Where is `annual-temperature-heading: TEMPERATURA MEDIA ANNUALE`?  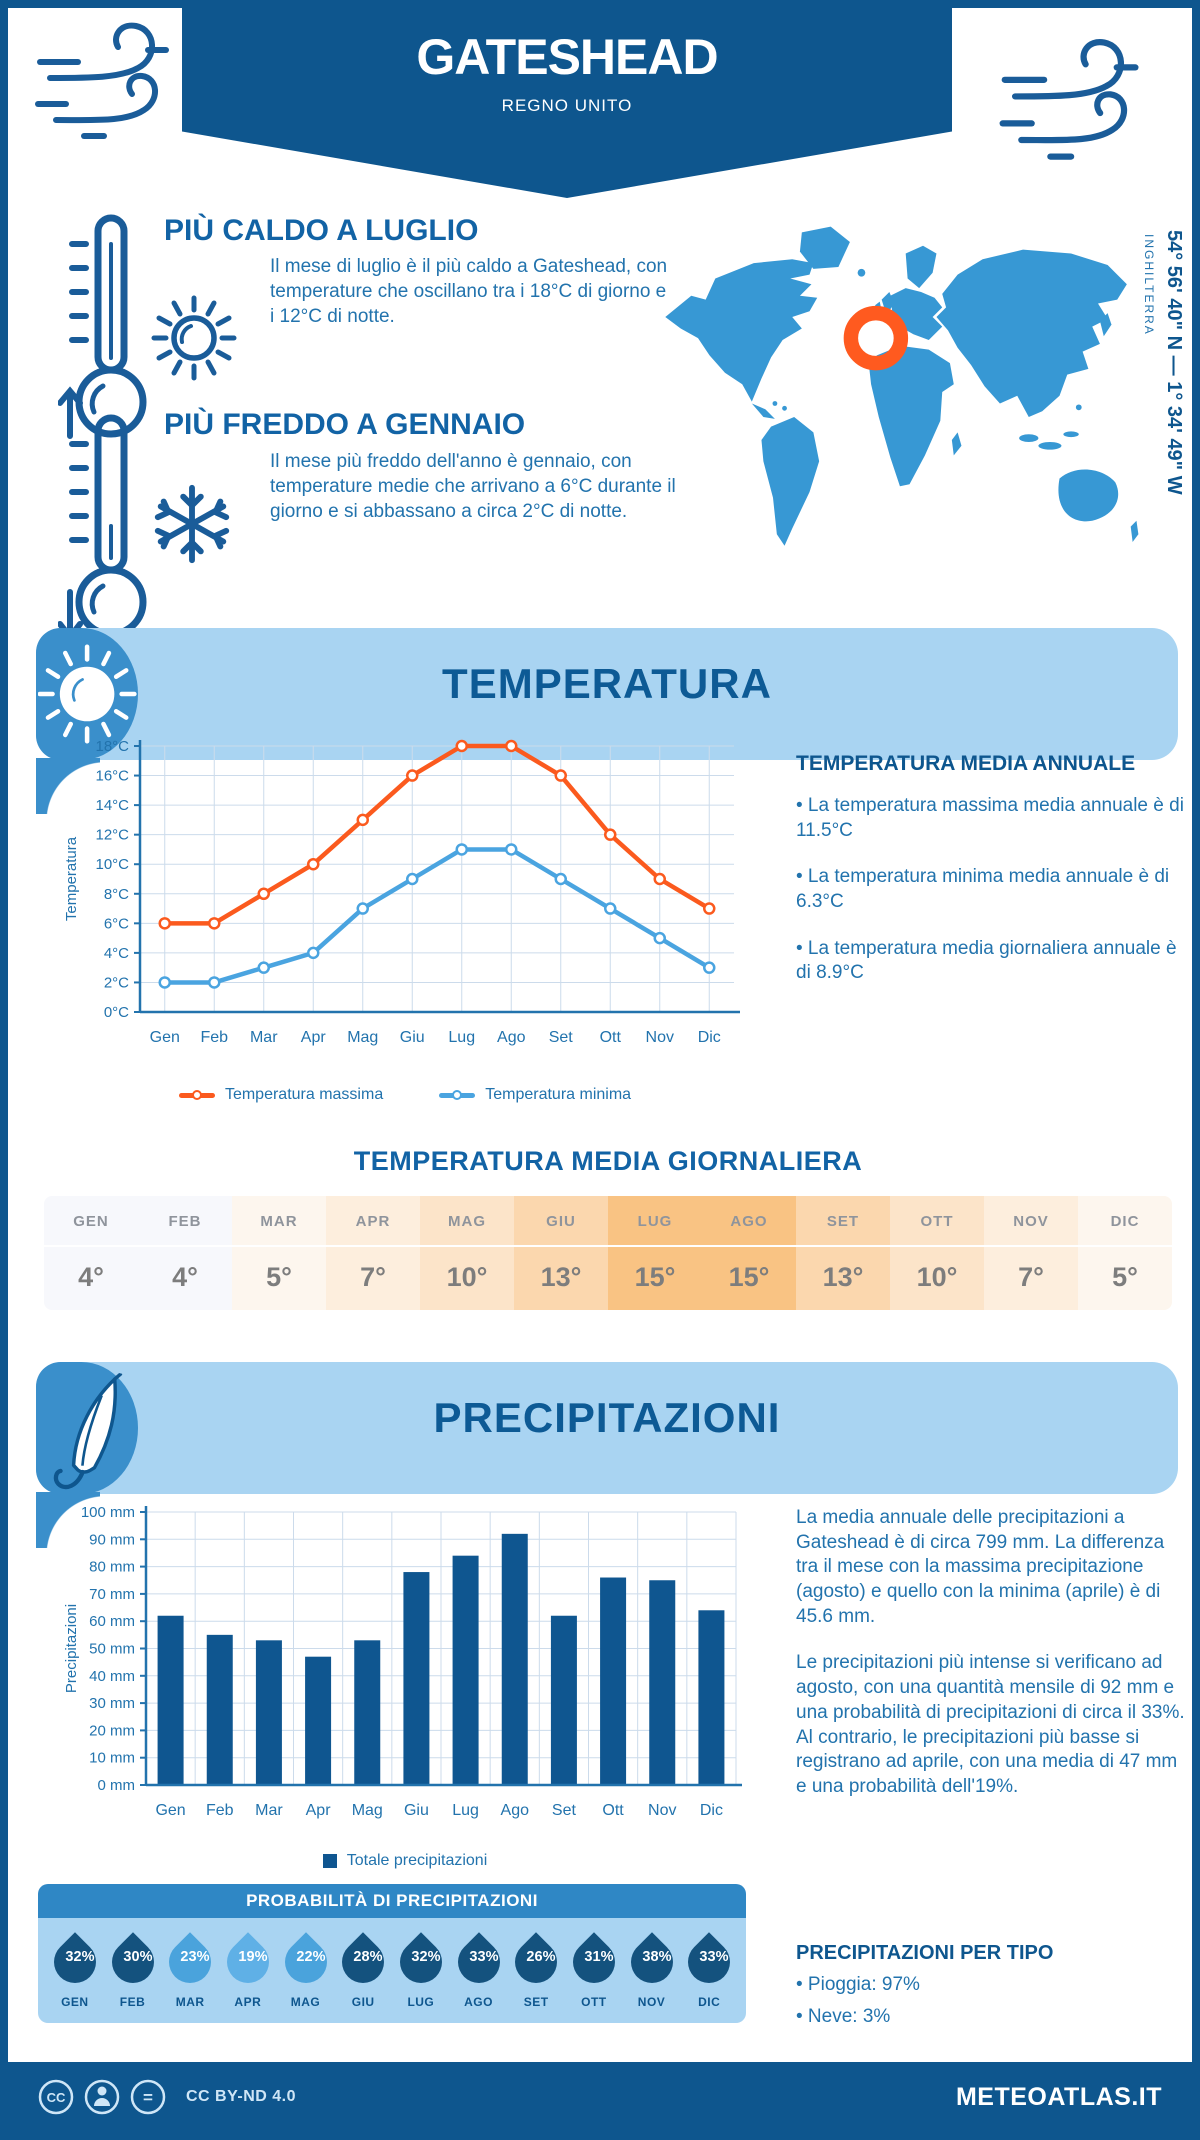 annual-temperature-heading: TEMPERATURA MEDIA ANNUALE is located at coordinates (966, 763).